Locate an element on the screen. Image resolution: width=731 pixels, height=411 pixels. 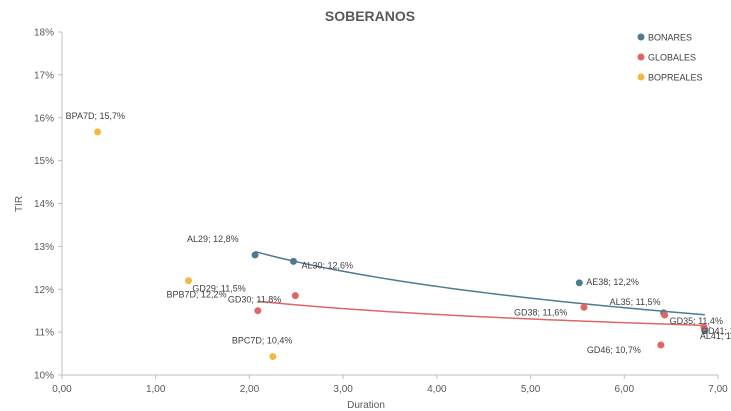
legend-entry: BONARES is located at coordinates (670, 38).